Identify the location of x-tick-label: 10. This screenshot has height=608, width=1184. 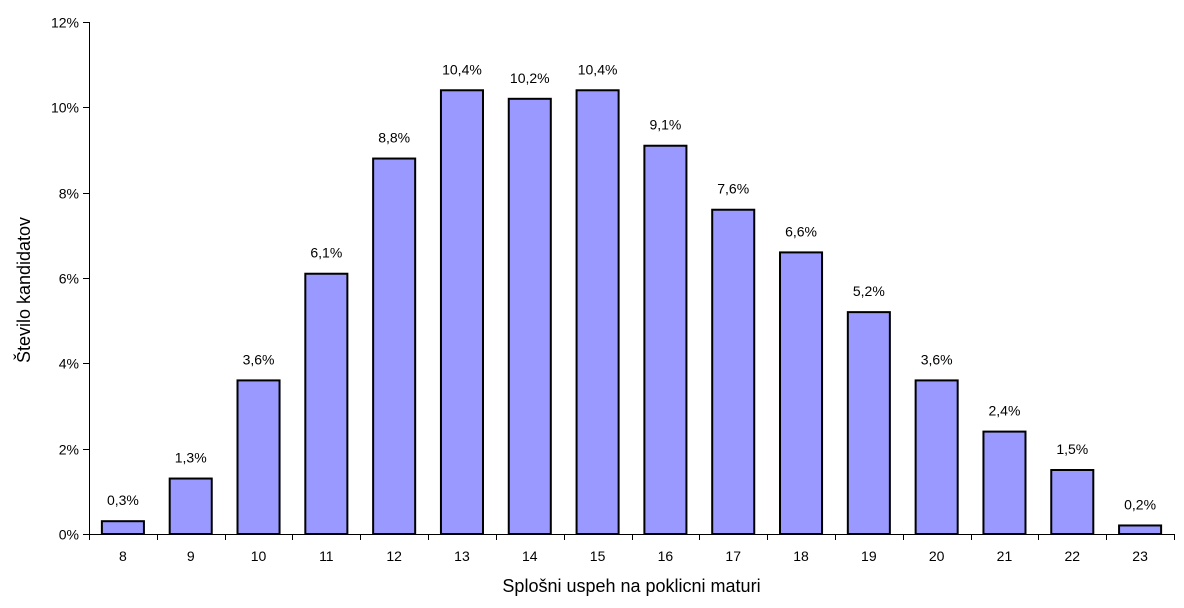
(259, 556).